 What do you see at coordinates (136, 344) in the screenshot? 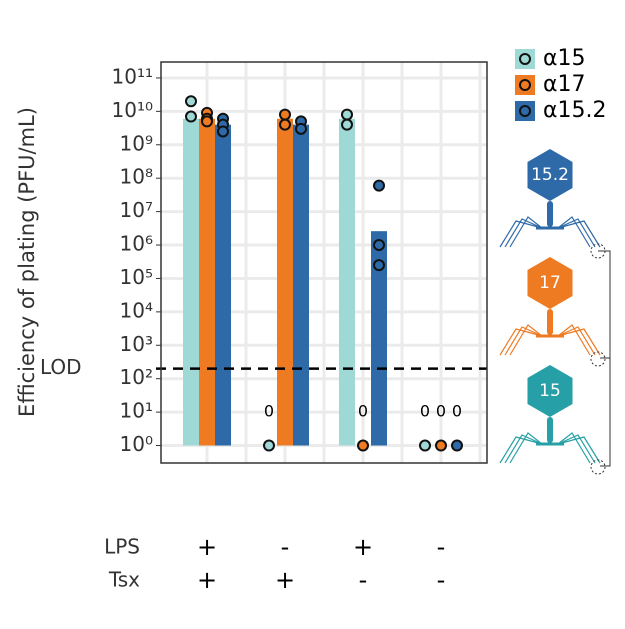
I see `y-tick-label: 10³` at bounding box center [136, 344].